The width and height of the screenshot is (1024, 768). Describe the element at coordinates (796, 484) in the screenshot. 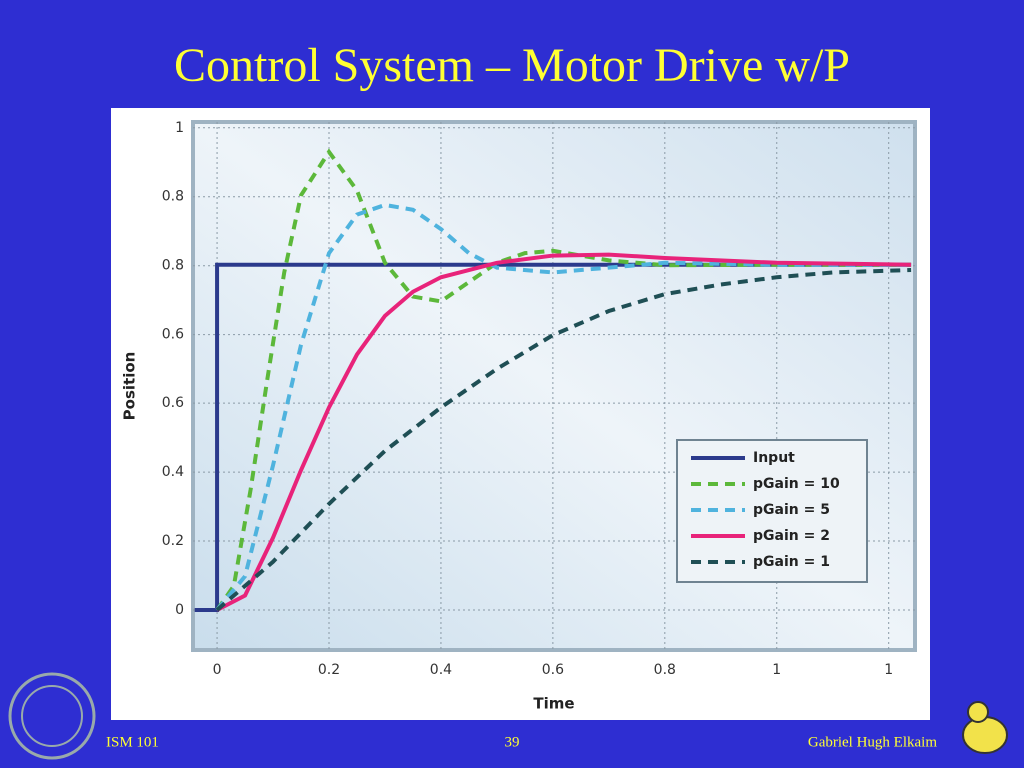

I see `legend-label: pGain = 10` at that location.